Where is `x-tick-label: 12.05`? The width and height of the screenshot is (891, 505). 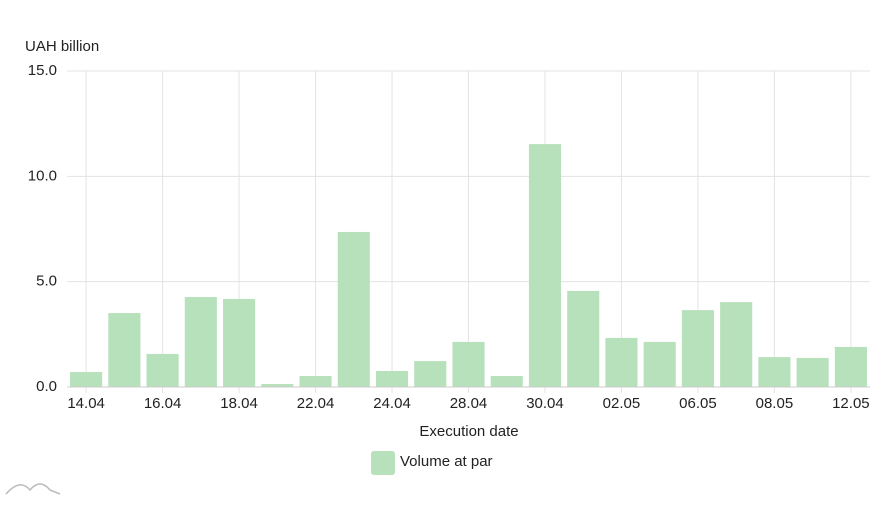 x-tick-label: 12.05 is located at coordinates (851, 403).